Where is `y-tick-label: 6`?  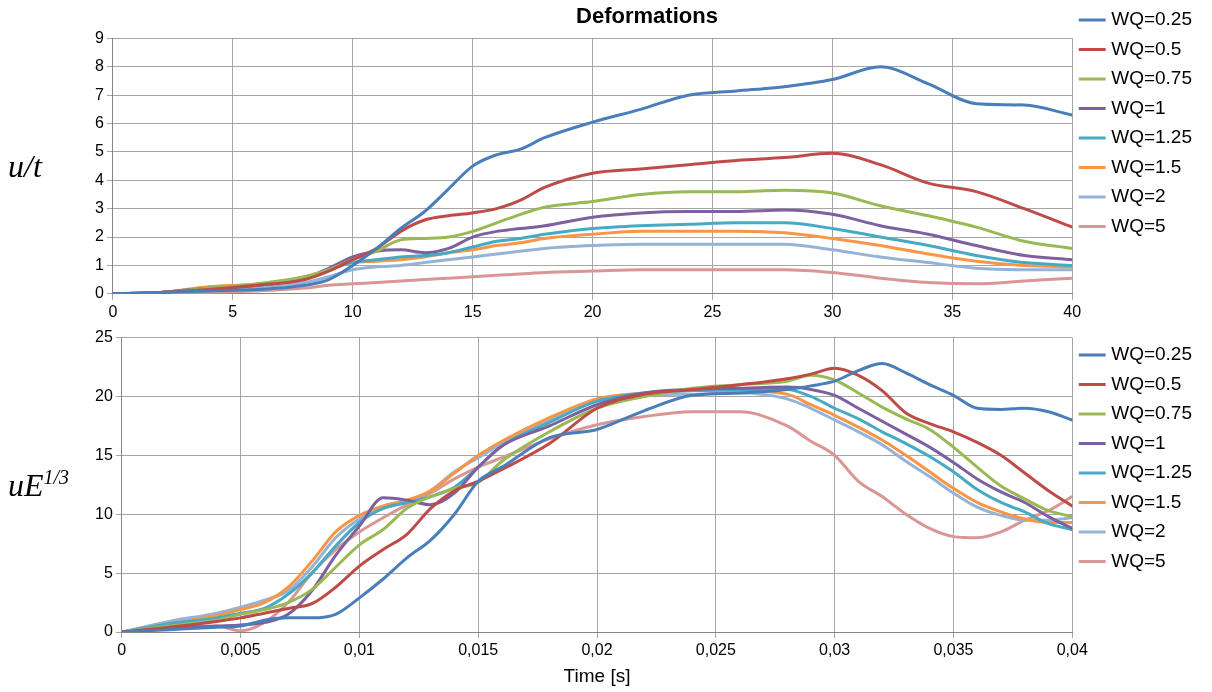 y-tick-label: 6 is located at coordinates (99, 122).